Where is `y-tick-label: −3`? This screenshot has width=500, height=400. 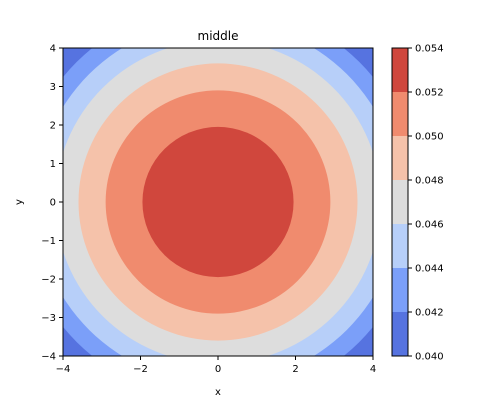 y-tick-label: −3 is located at coordinates (48, 318).